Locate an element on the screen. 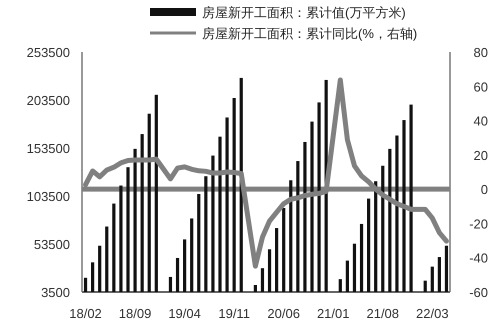 This screenshot has height=335, width=502. x-tick-label: 18/02 is located at coordinates (85, 313).